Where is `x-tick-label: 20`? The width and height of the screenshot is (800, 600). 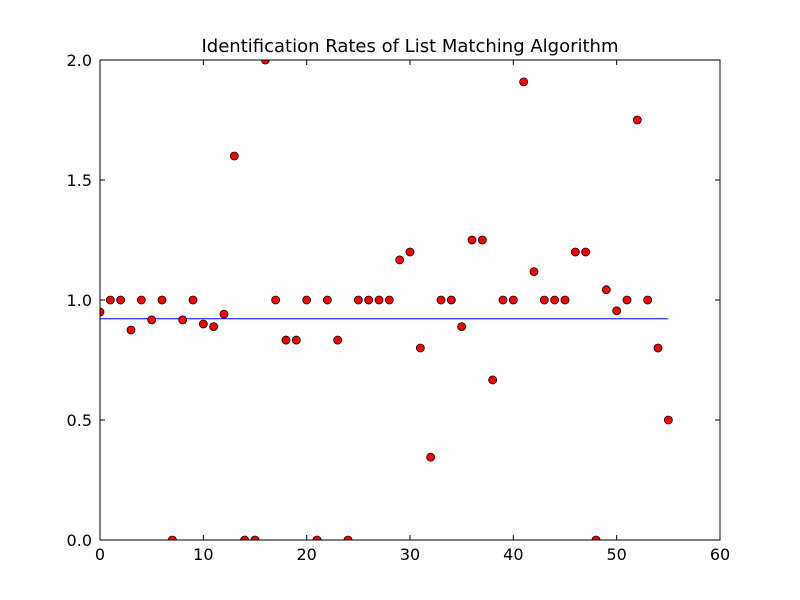 x-tick-label: 20 is located at coordinates (306, 554).